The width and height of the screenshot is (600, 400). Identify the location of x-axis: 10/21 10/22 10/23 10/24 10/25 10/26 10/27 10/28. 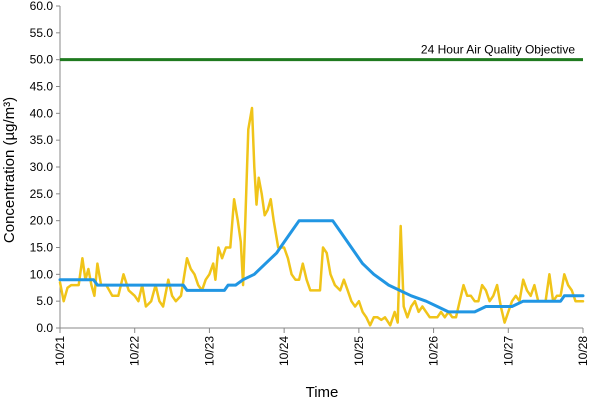
(321, 346).